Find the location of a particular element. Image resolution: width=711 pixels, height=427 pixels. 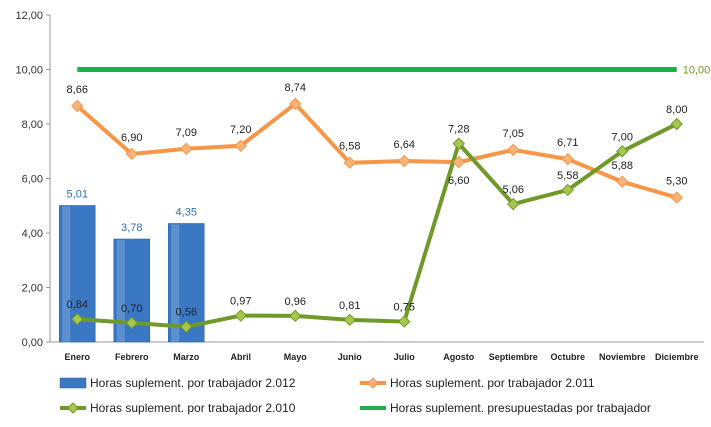

bar-data-label: 4,35 is located at coordinates (186, 212).